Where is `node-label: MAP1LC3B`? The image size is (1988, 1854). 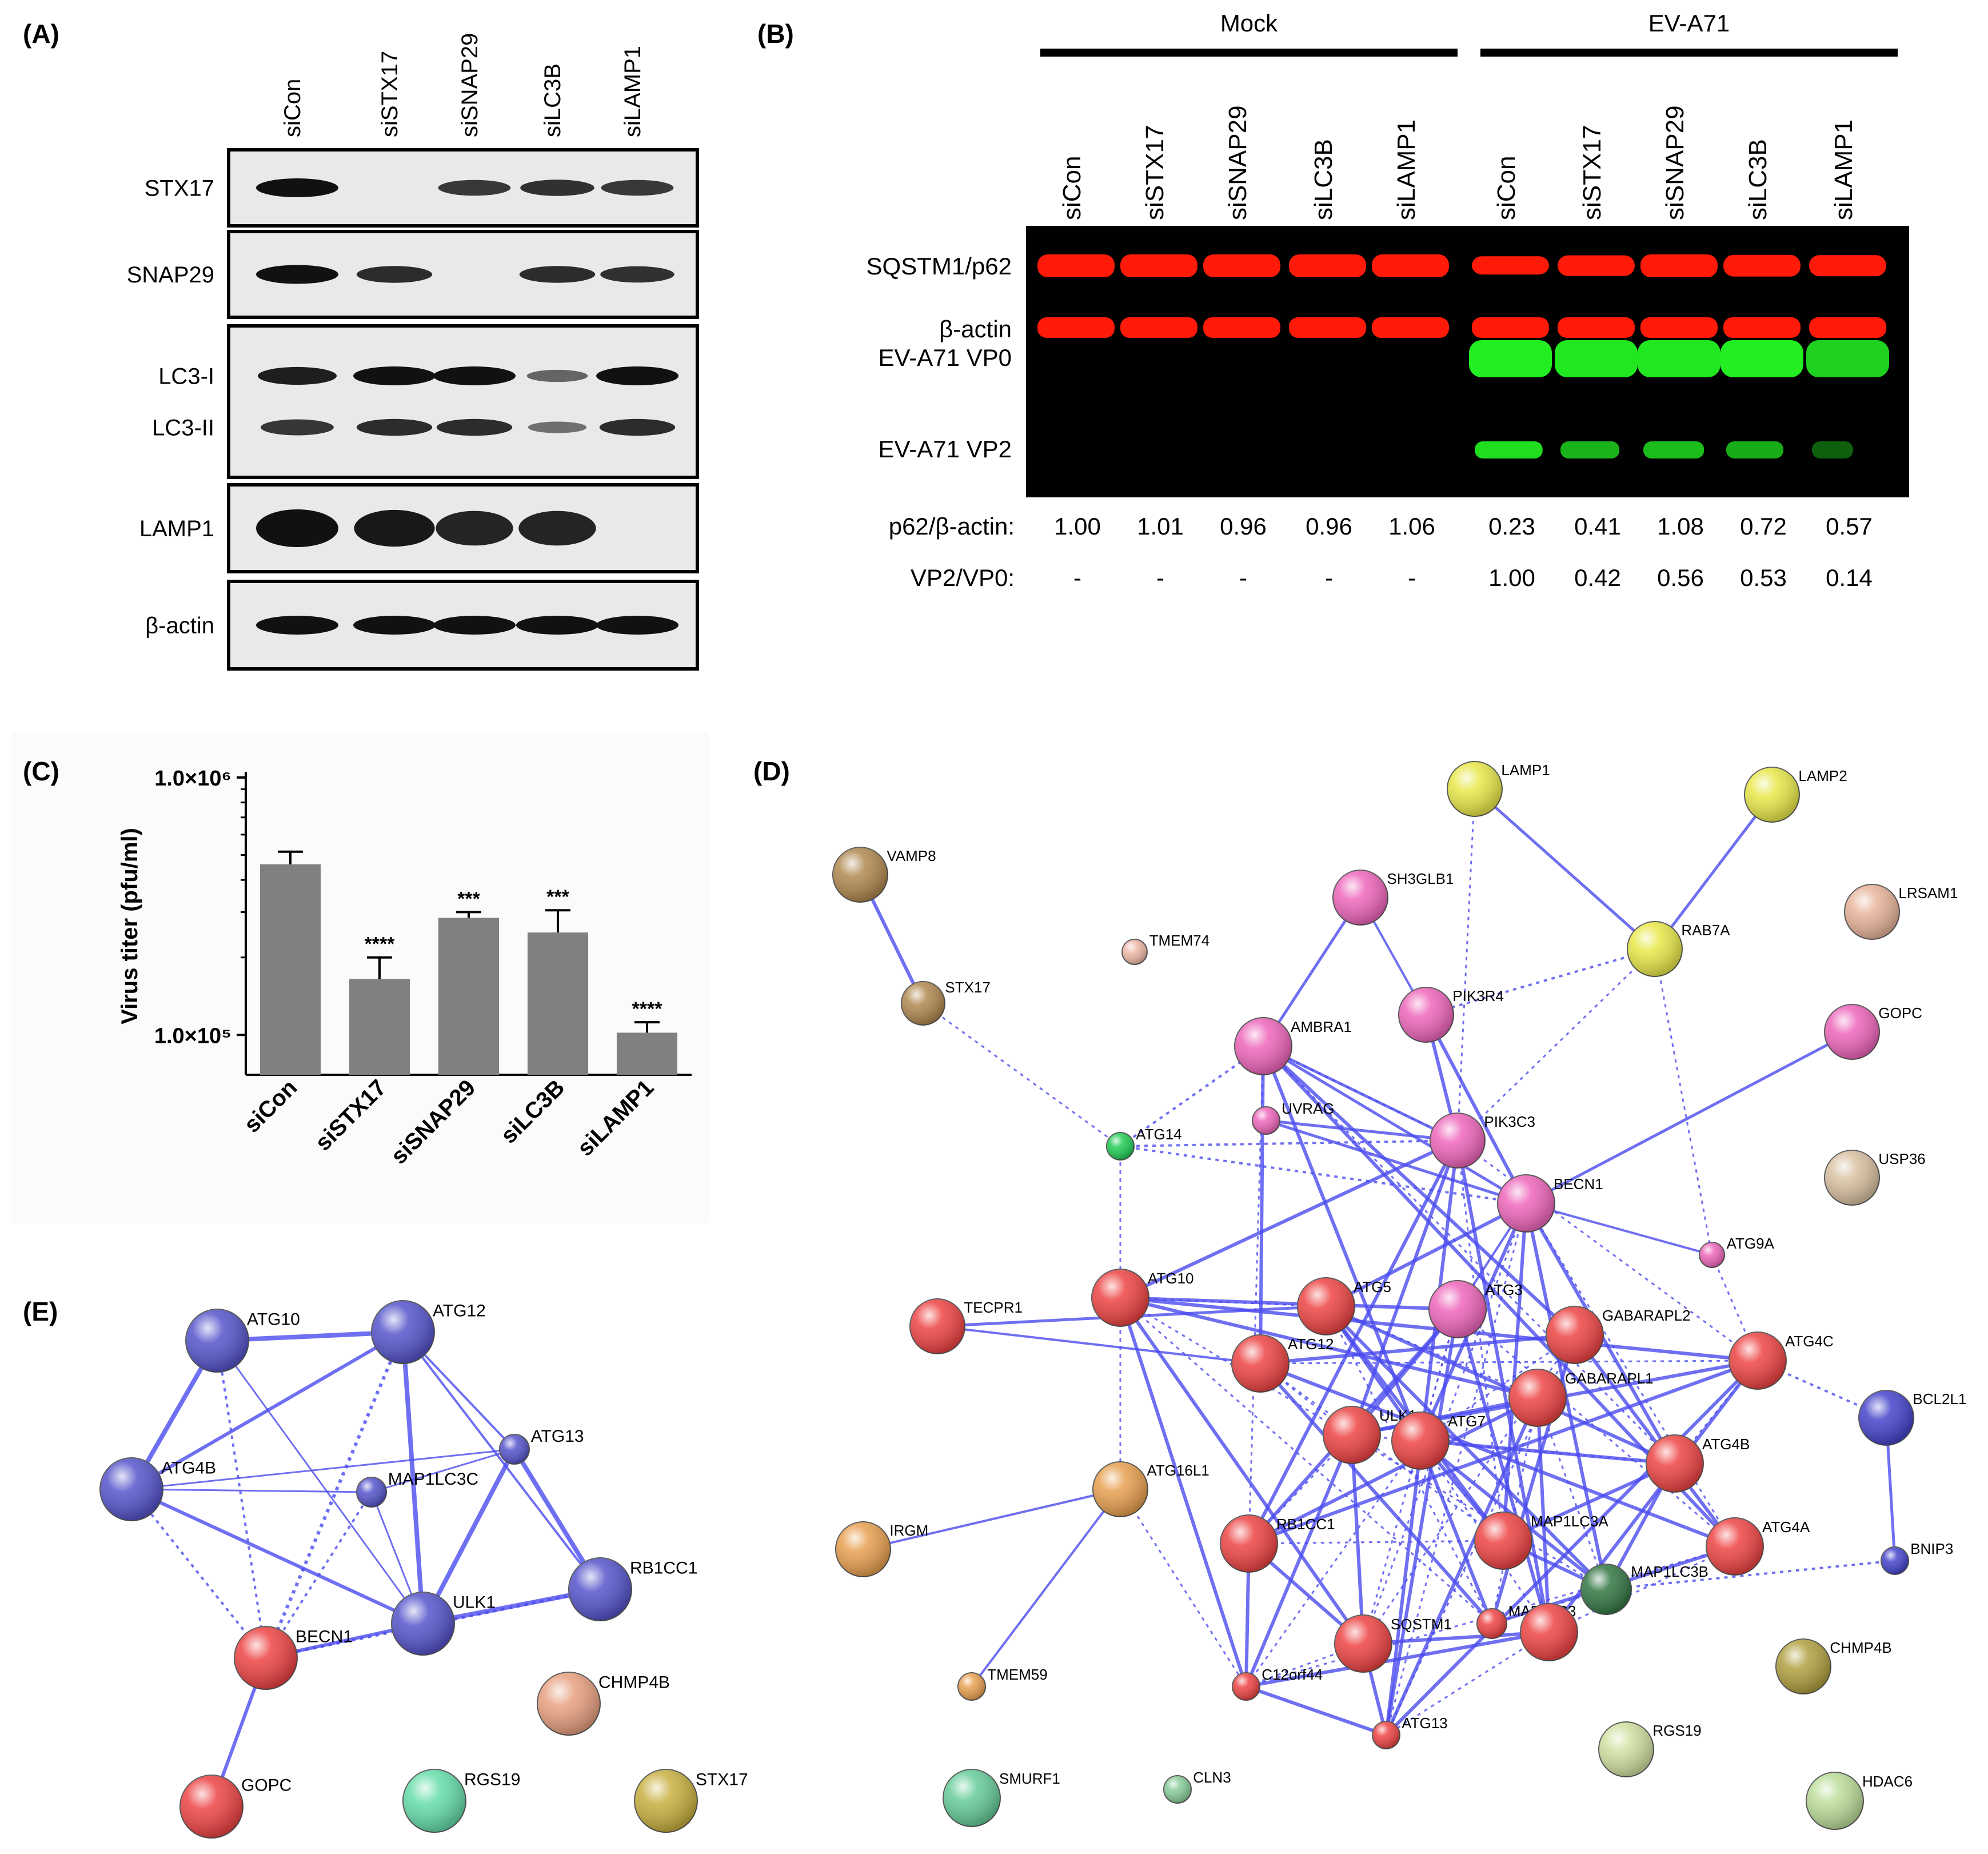 node-label: MAP1LC3B is located at coordinates (1670, 1571).